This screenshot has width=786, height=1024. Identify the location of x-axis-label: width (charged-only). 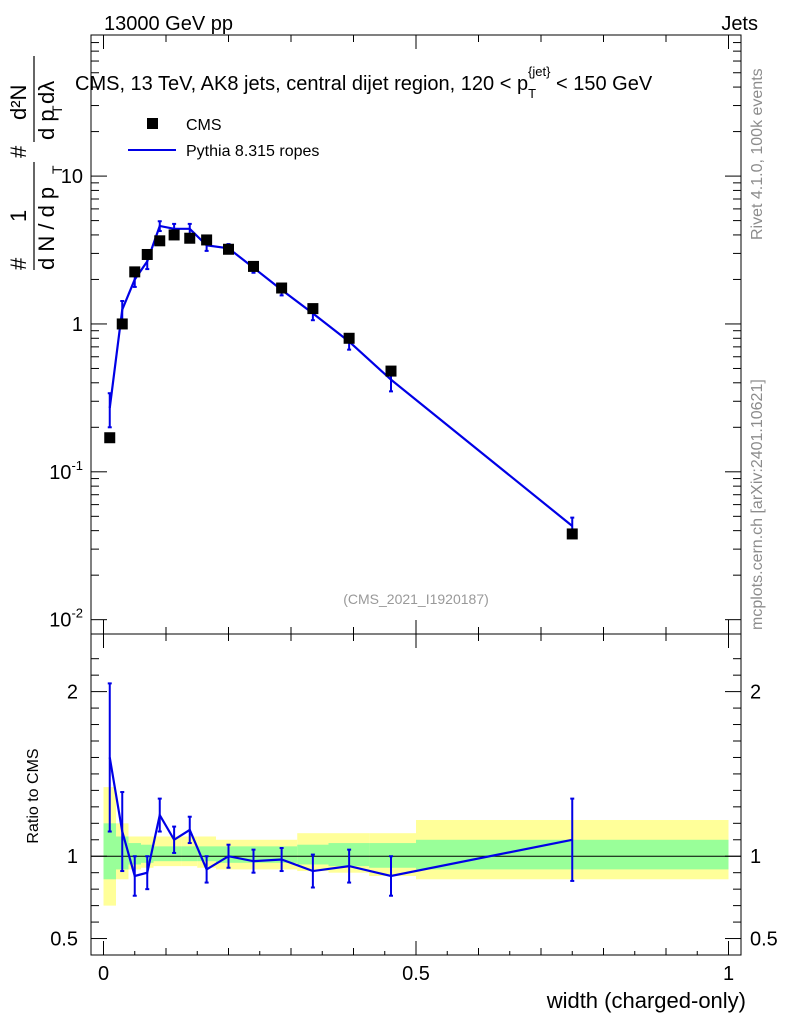
(646, 1000).